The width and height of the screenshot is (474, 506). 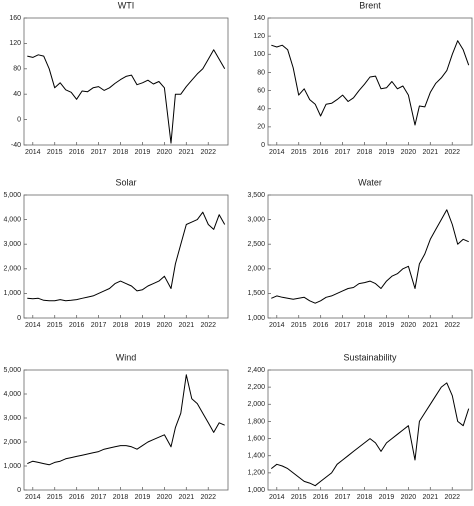 I want to click on y-tick-label: 1,400, so click(x=256, y=456).